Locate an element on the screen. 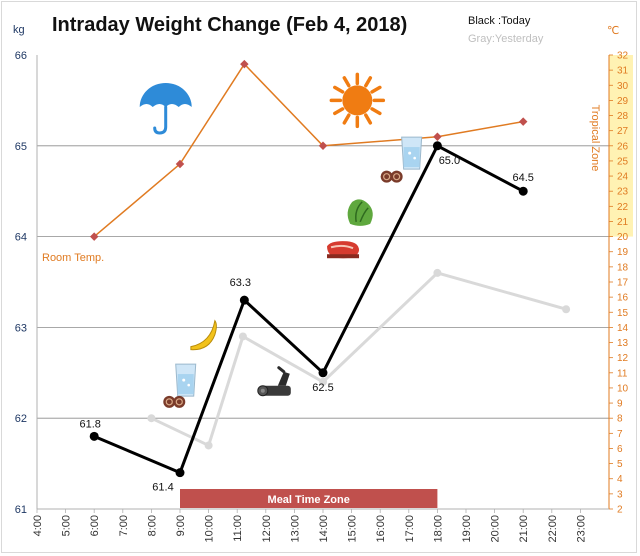  left-tick-label: 61 is located at coordinates (21, 510).